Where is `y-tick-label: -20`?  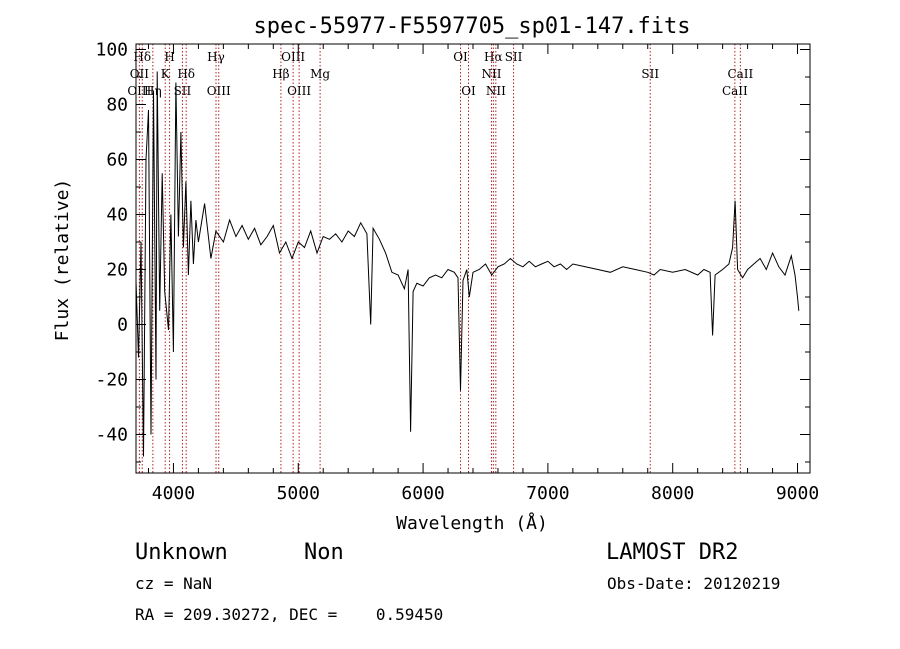 y-tick-label: -20 is located at coordinates (111, 380).